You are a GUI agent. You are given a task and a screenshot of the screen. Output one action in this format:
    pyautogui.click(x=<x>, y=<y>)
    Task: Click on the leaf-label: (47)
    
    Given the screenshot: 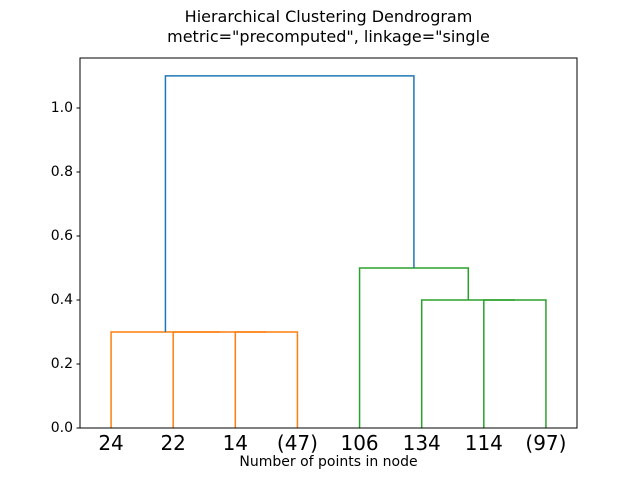 What is the action you would take?
    pyautogui.click(x=297, y=443)
    